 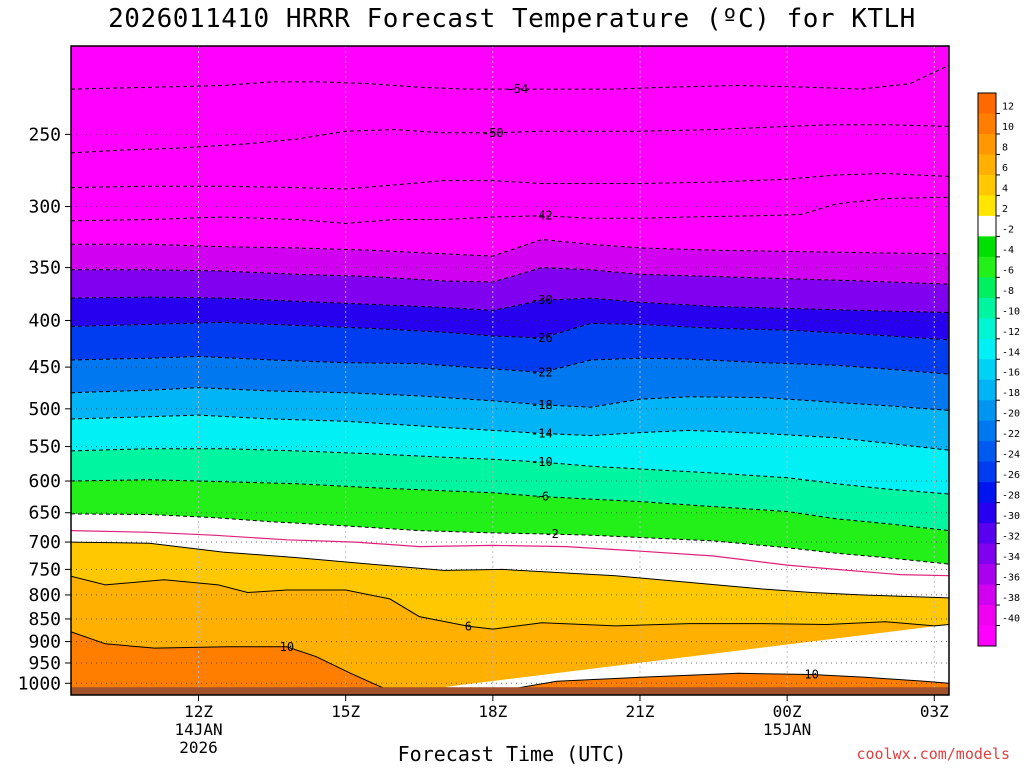 I want to click on colorbar-tick-label: 6, so click(x=1005, y=168).